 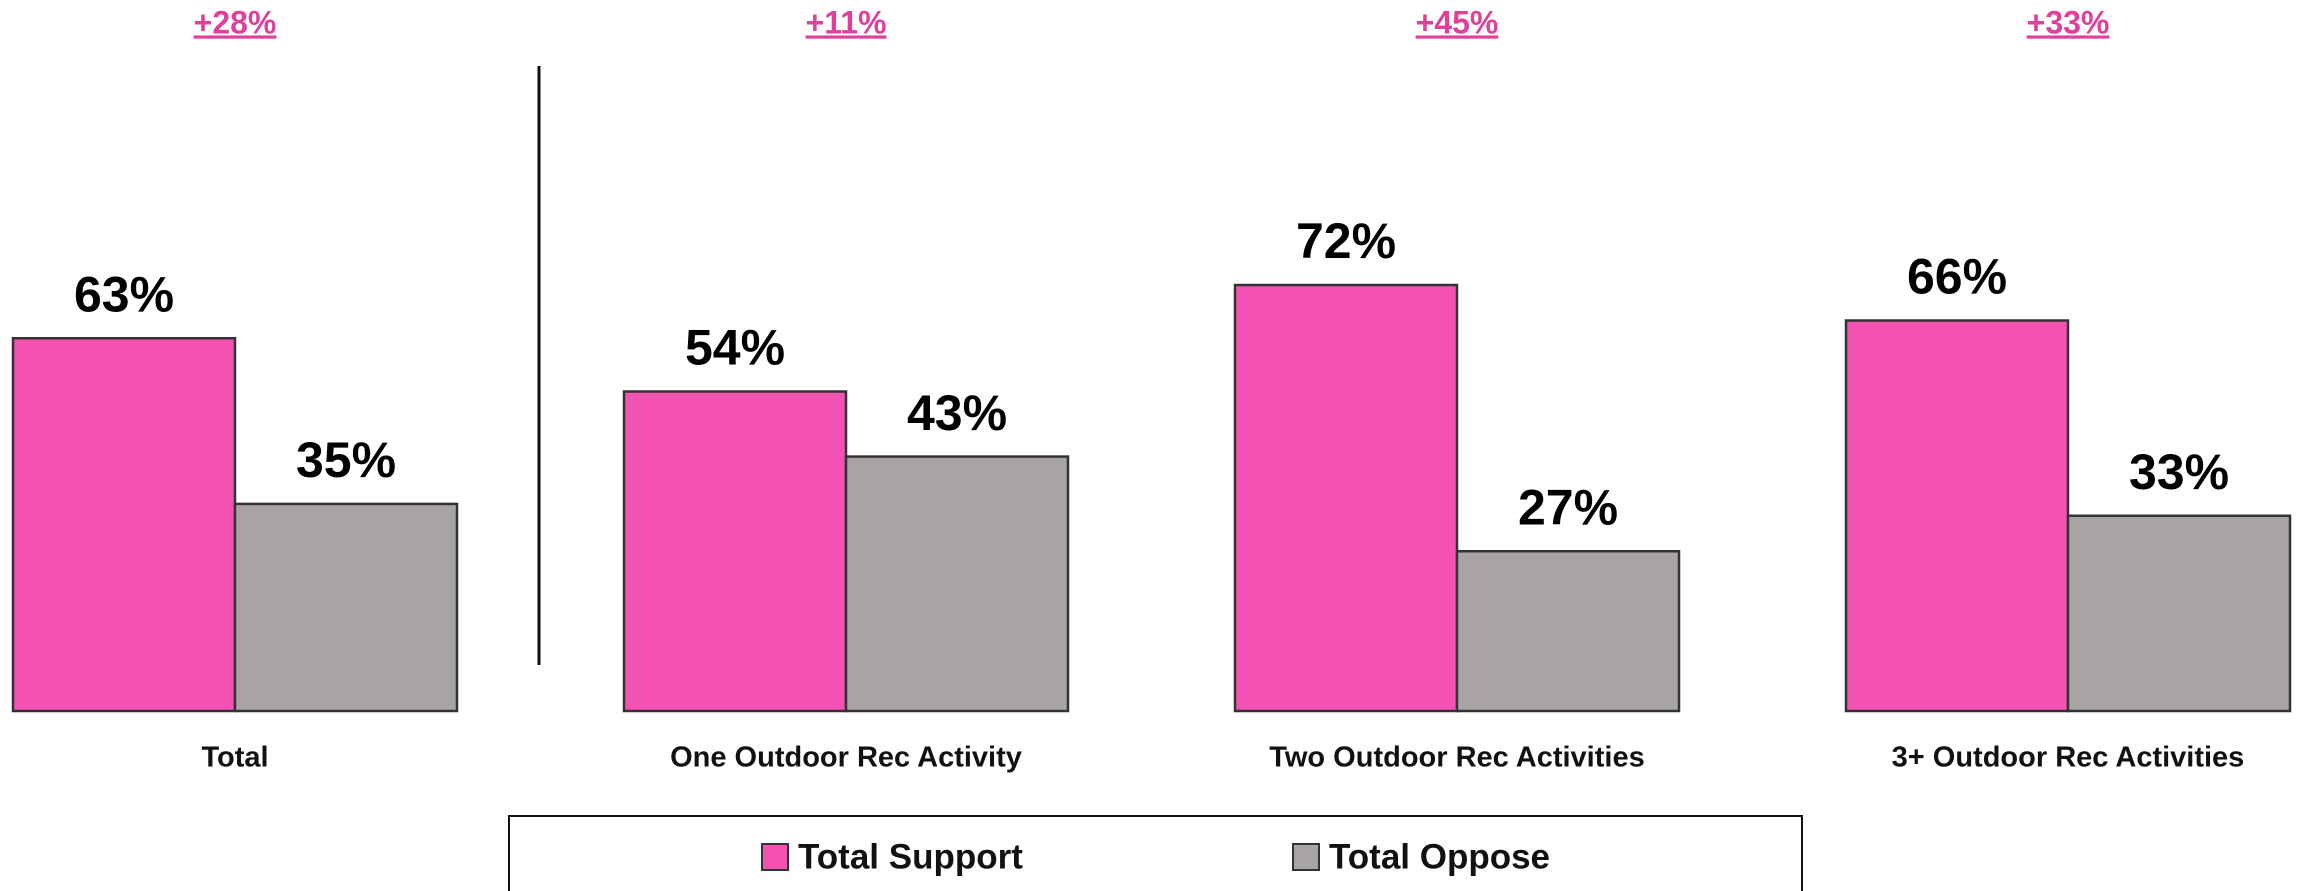 I want to click on value-label: 35%, so click(x=346, y=460).